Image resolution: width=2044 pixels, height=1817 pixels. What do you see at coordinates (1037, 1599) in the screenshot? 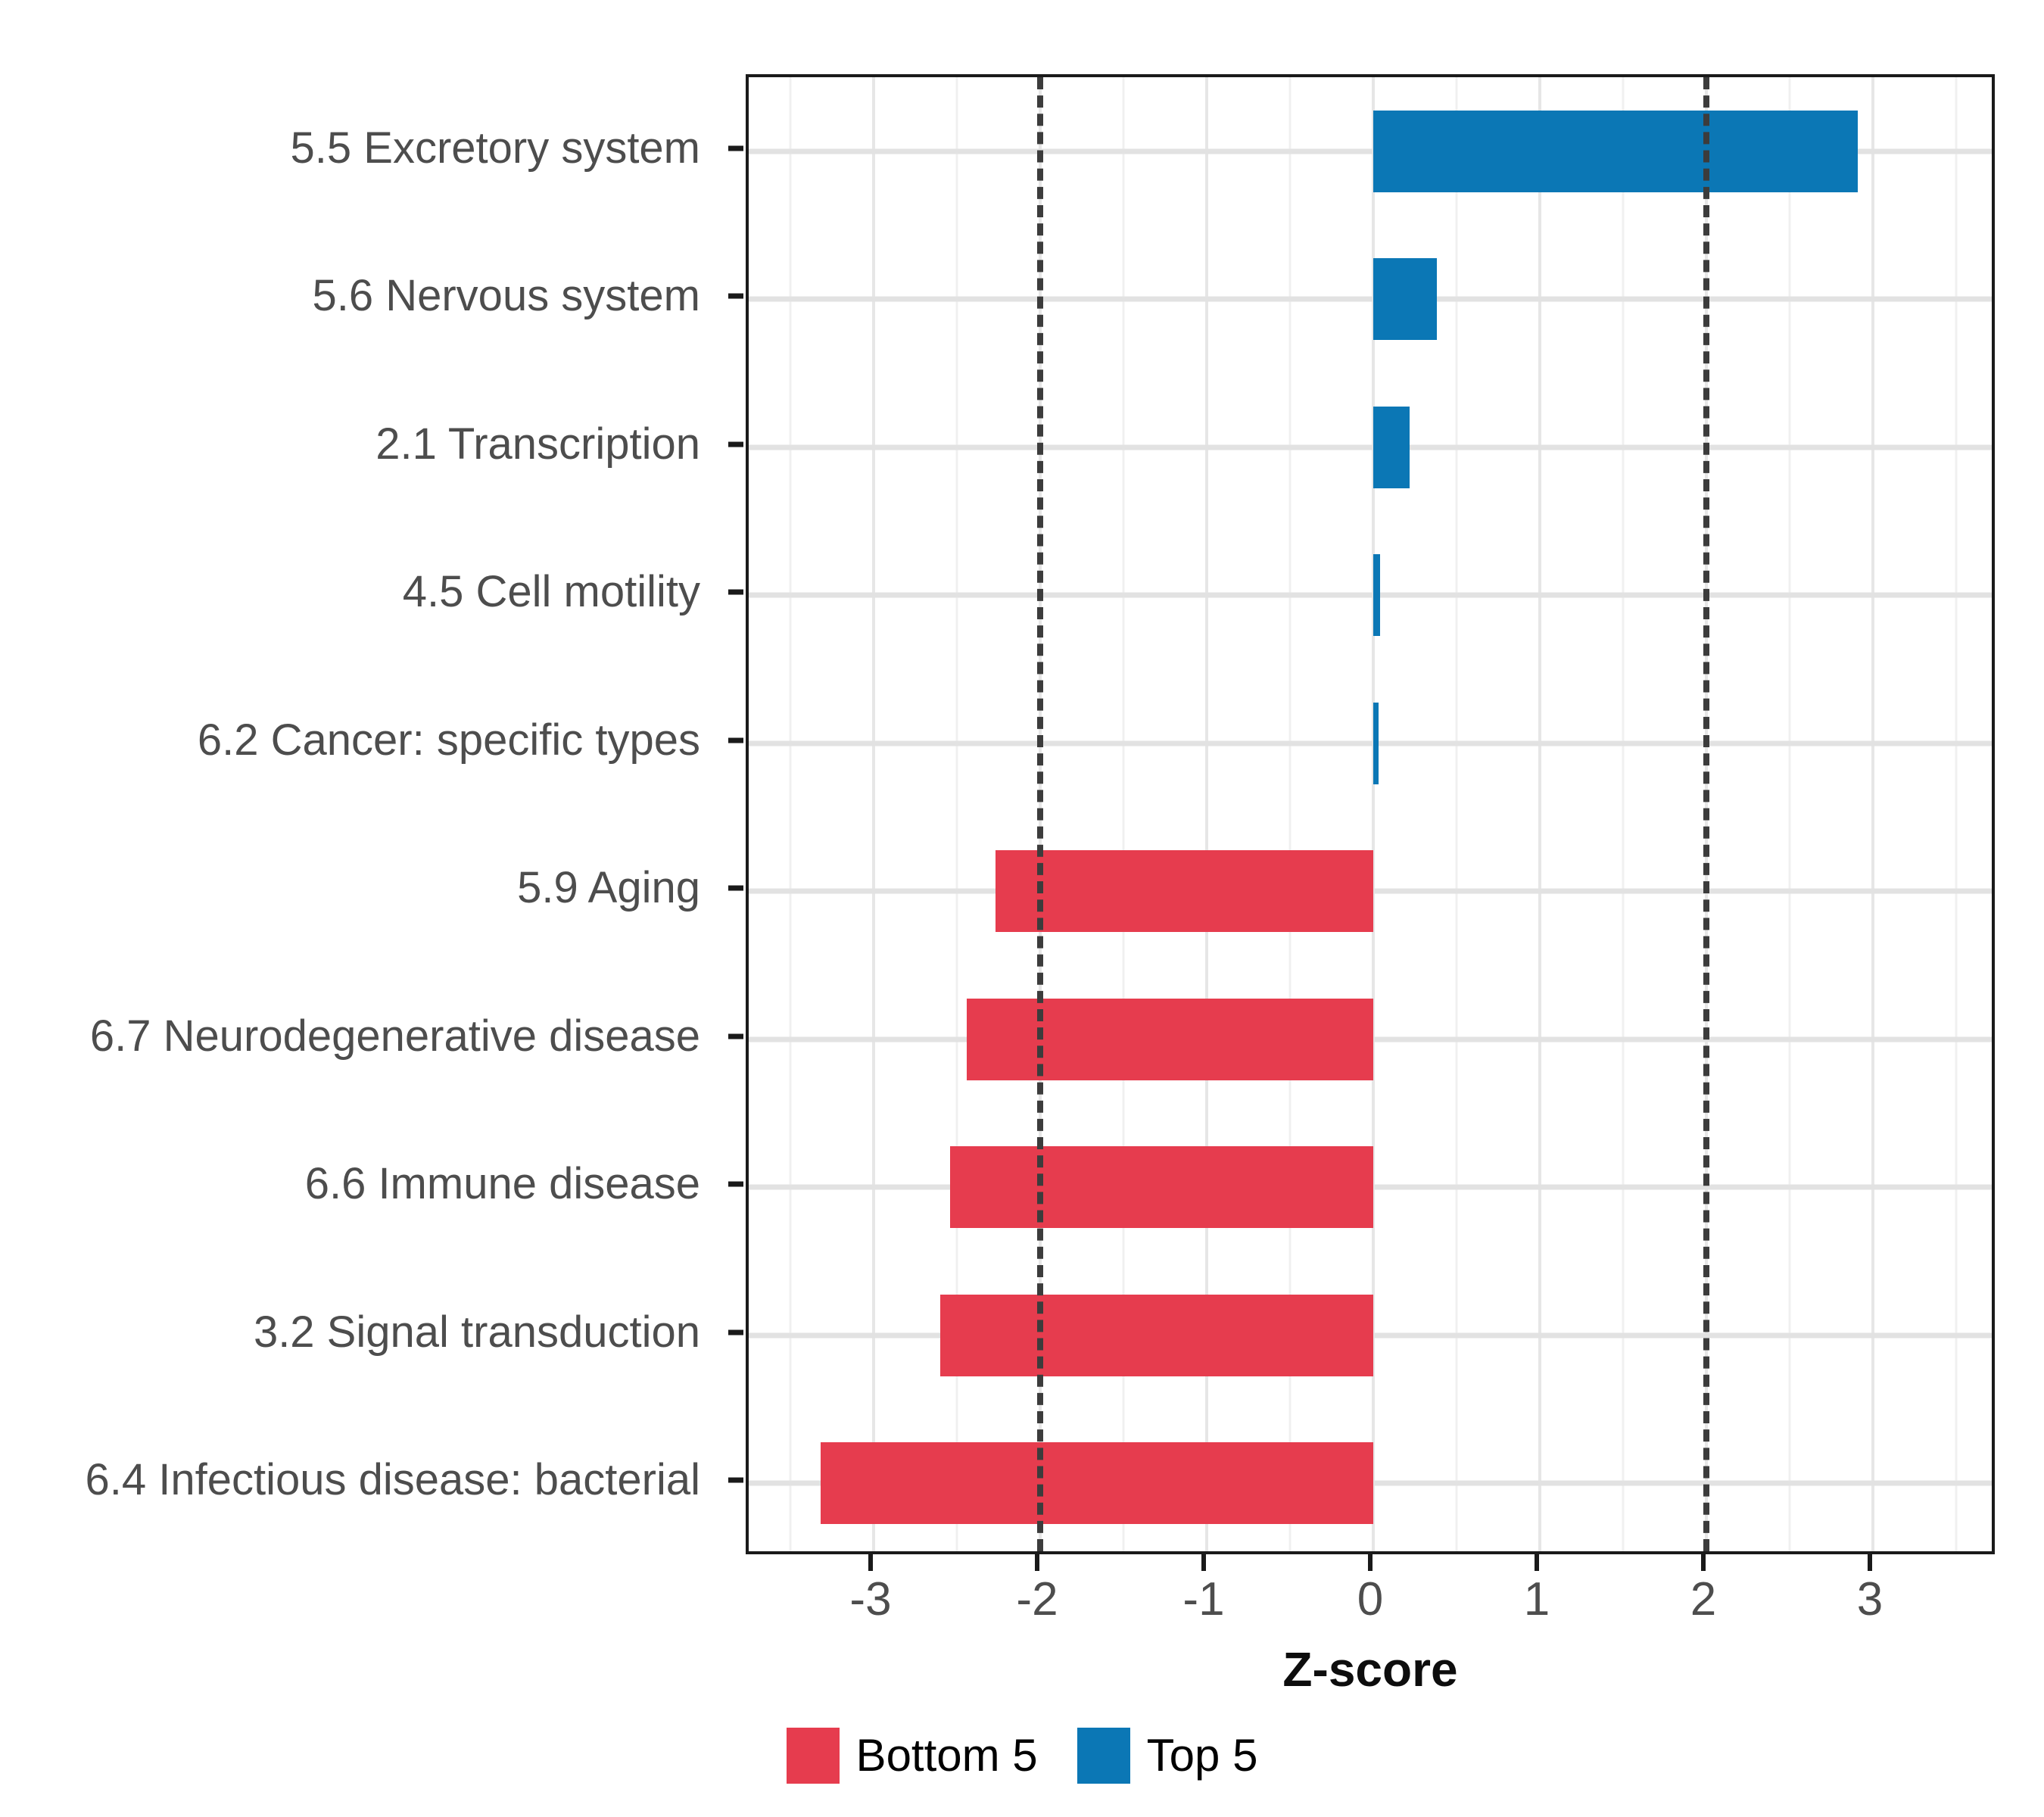
I see `x-axis-tick-label-1: -2` at bounding box center [1037, 1599].